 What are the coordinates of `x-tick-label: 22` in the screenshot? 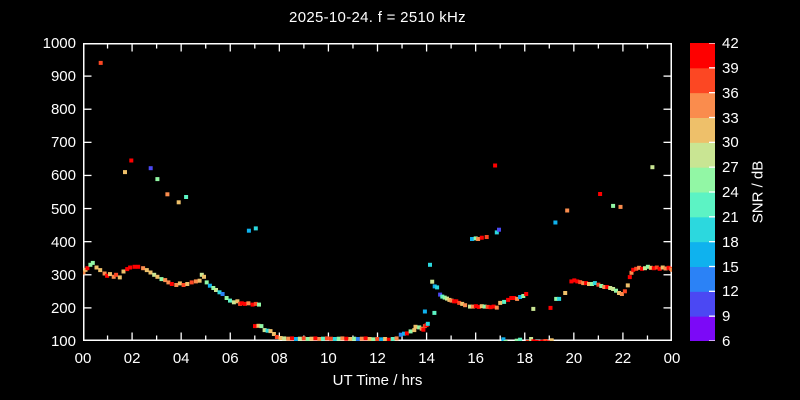 It's located at (623, 358).